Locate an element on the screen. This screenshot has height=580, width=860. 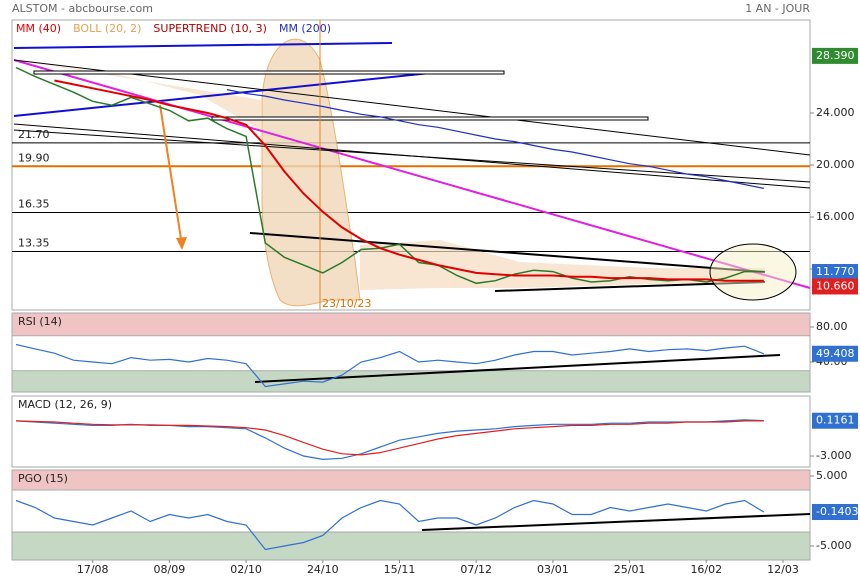
x-tick-label: 25/01 is located at coordinates (630, 569).